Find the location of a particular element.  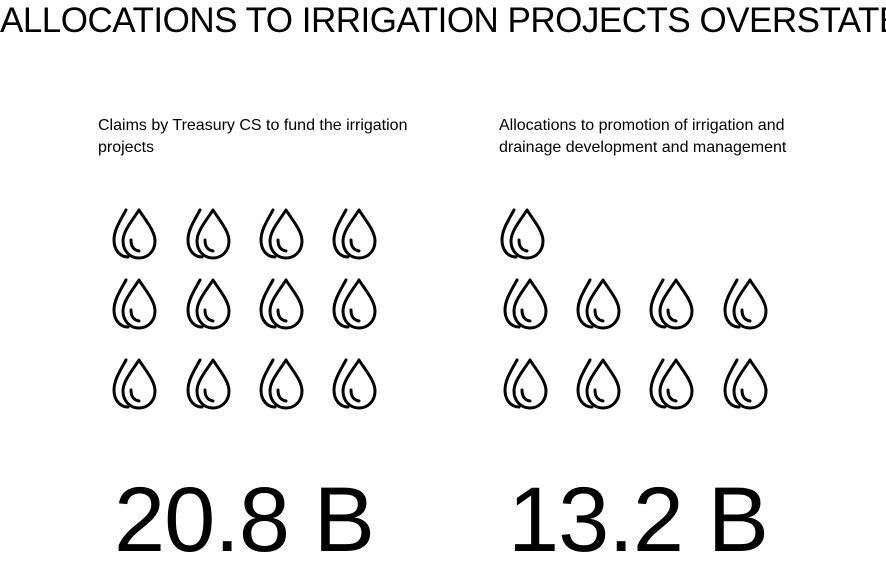

claims-value: 20.8 B is located at coordinates (244, 520).